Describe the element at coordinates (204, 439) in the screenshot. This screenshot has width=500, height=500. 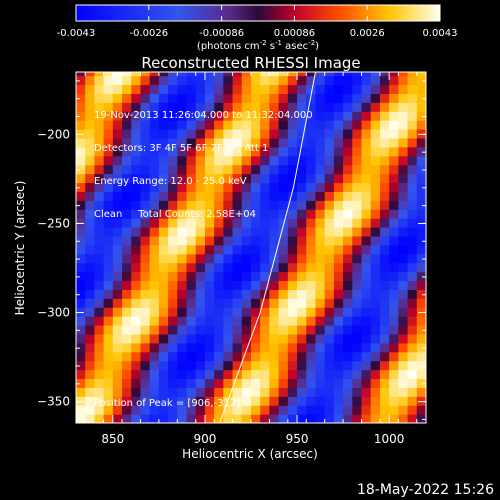
I see `x-tick-label: 900` at that location.